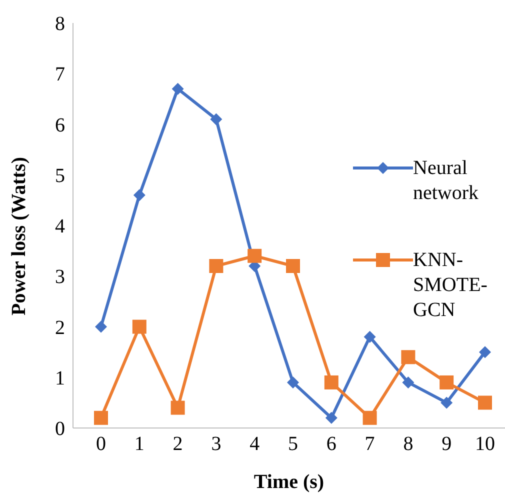 The width and height of the screenshot is (505, 498). What do you see at coordinates (60, 327) in the screenshot?
I see `y-tick-label: 2` at bounding box center [60, 327].